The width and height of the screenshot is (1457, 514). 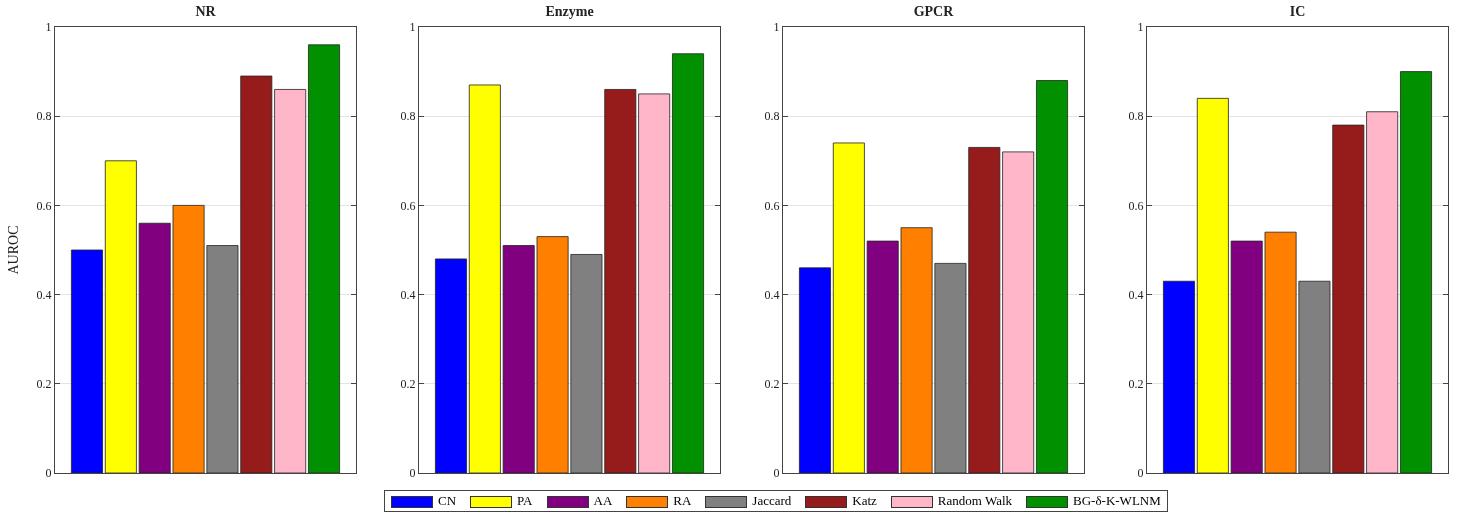 What do you see at coordinates (934, 11) in the screenshot?
I see `chart-title: GPCR` at bounding box center [934, 11].